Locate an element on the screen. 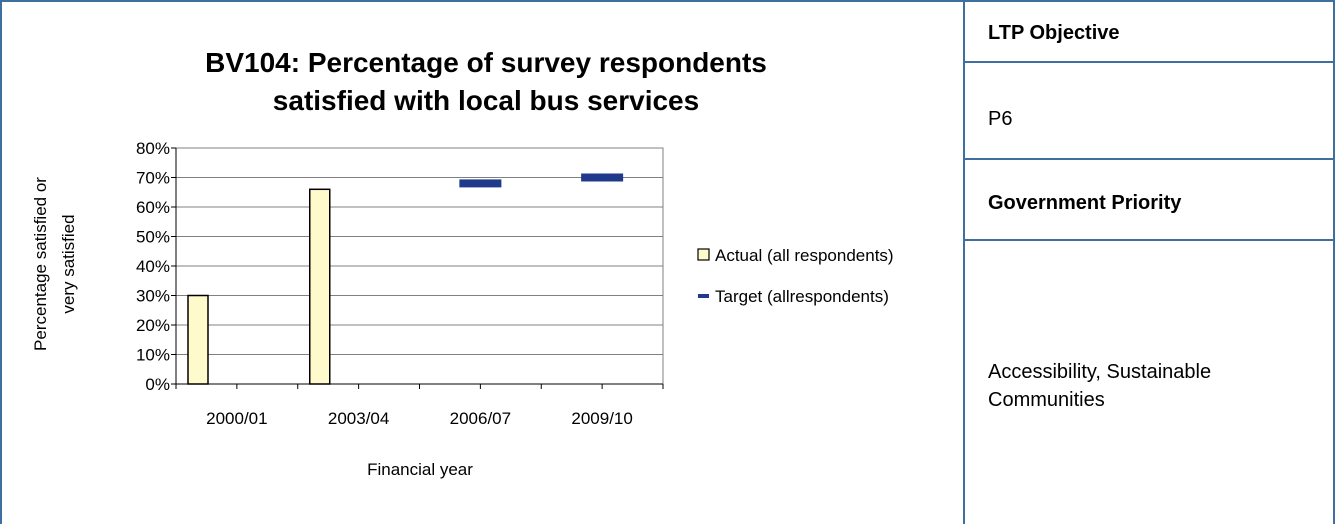 This screenshot has width=1335, height=524. x-axis-title: Financial year is located at coordinates (420, 469).